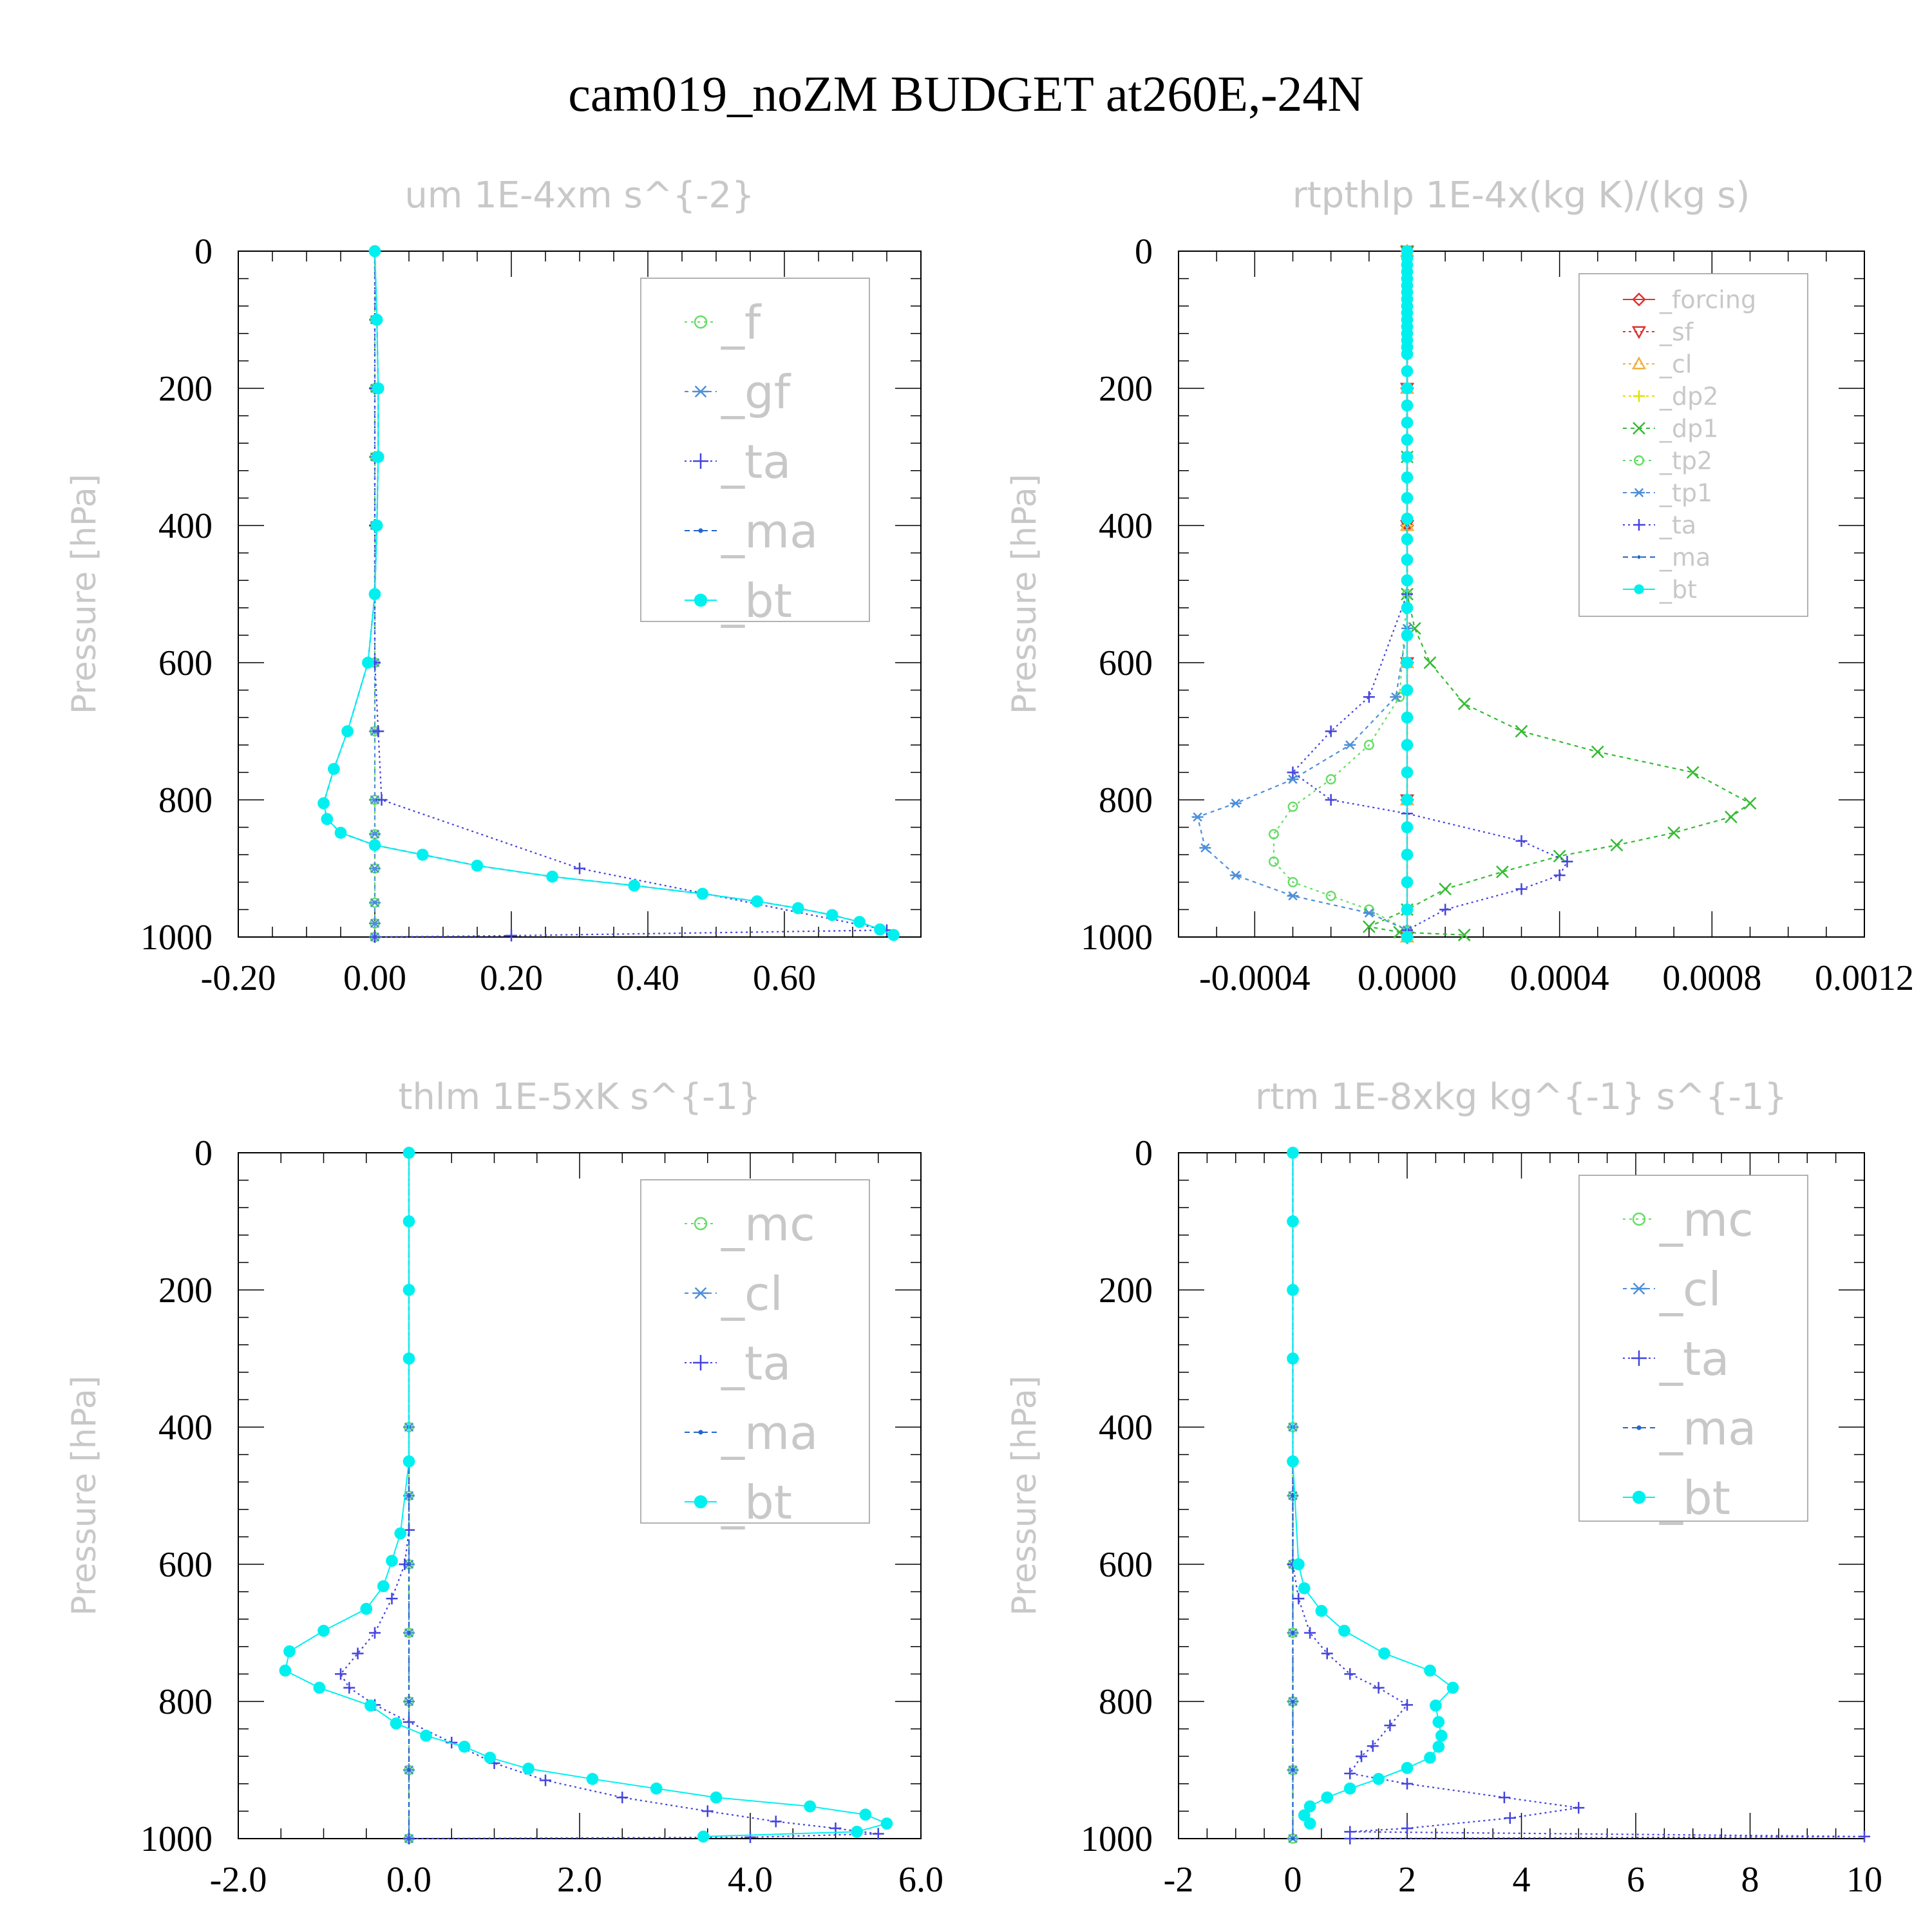  Describe the element at coordinates (742, 323) in the screenshot. I see `legend-label: _f` at that location.